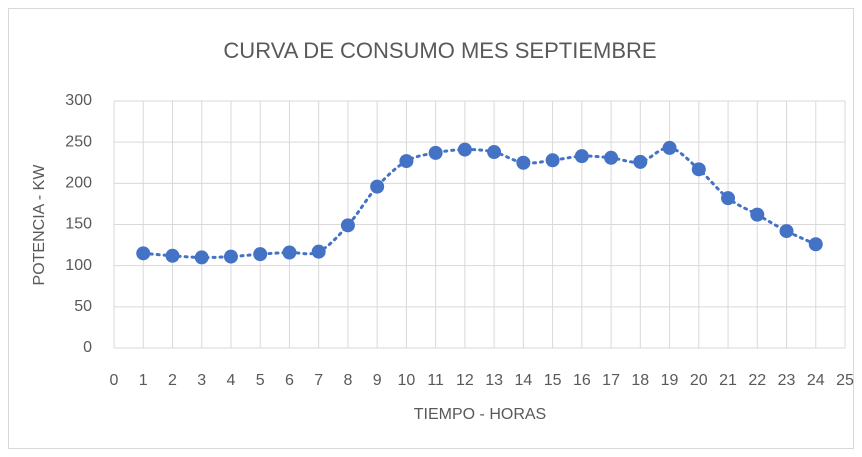 This screenshot has width=862, height=457. Describe the element at coordinates (347, 380) in the screenshot. I see `x-tick-label: 8` at that location.